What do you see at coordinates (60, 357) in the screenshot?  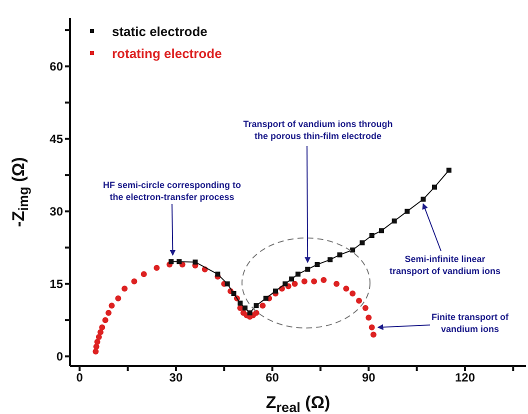 I see `y-tick-label: 0` at bounding box center [60, 357].